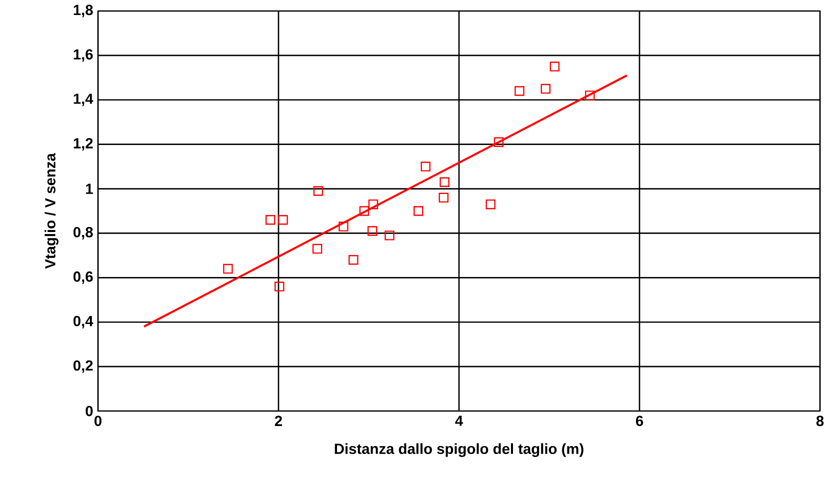 Image resolution: width=837 pixels, height=488 pixels. I want to click on y-tick-label: 0,4, so click(83, 322).